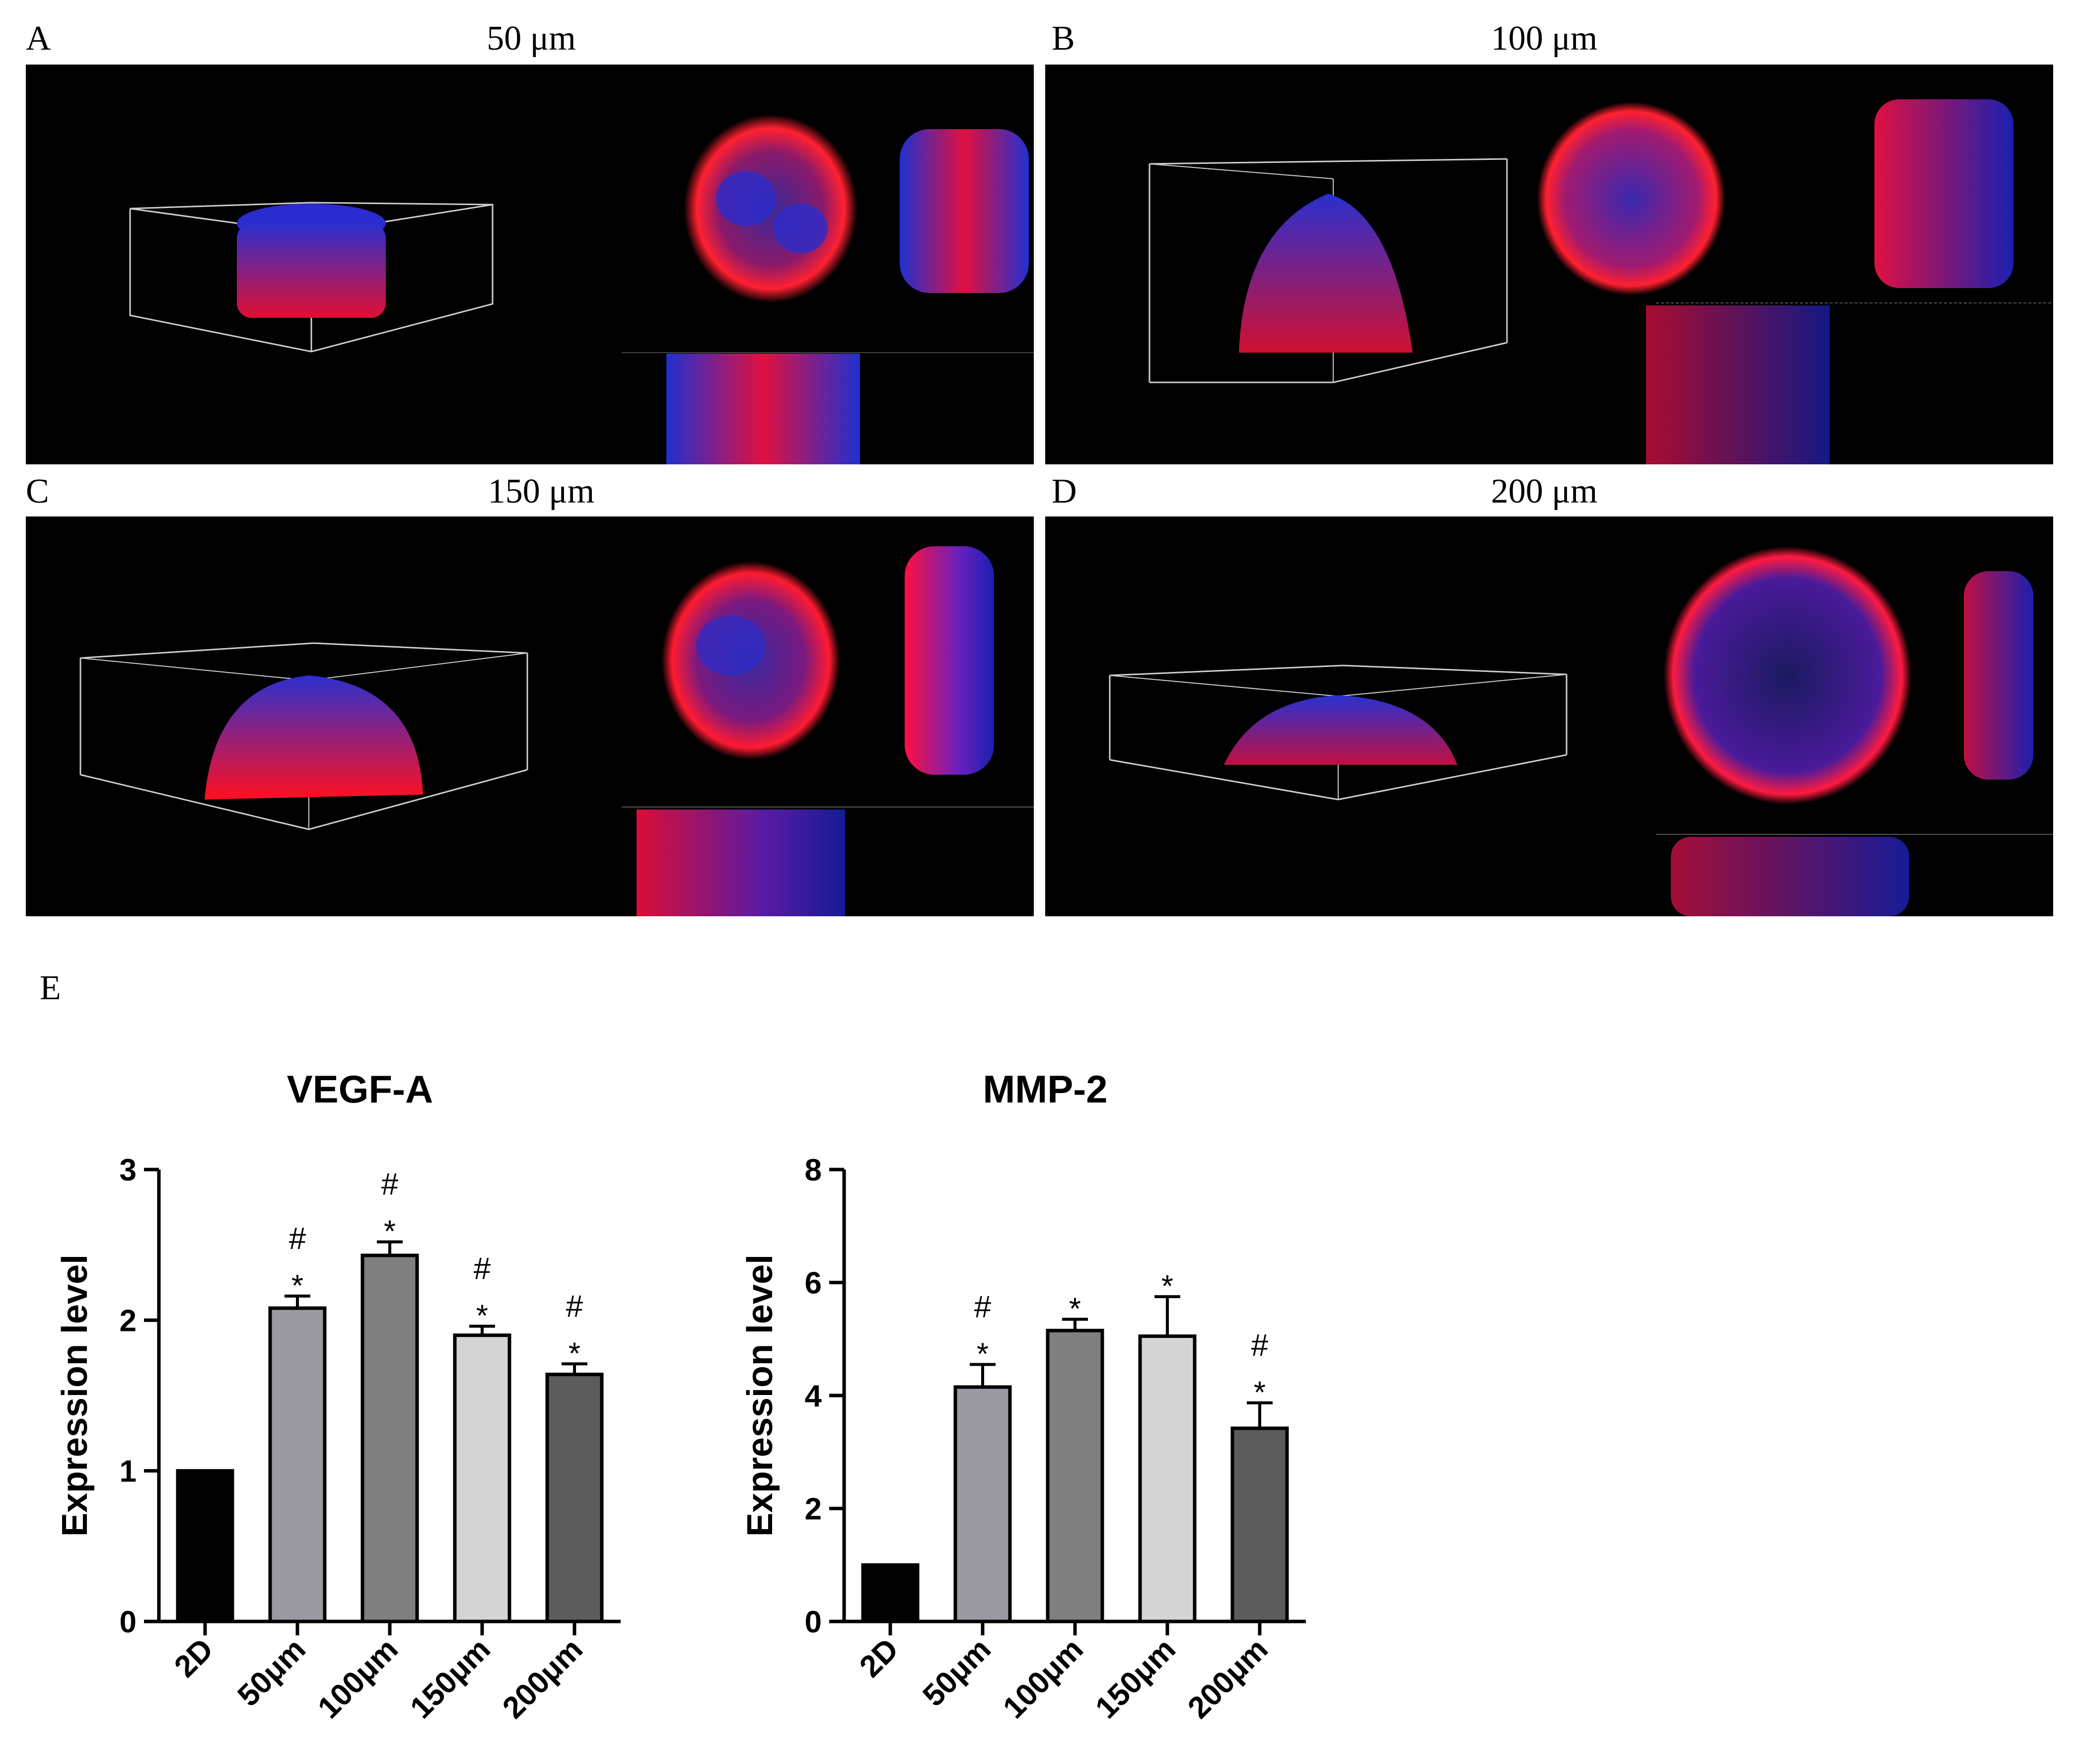 The image size is (2079, 1764). What do you see at coordinates (1045, 1089) in the screenshot?
I see `chart-title: MMP-2` at bounding box center [1045, 1089].